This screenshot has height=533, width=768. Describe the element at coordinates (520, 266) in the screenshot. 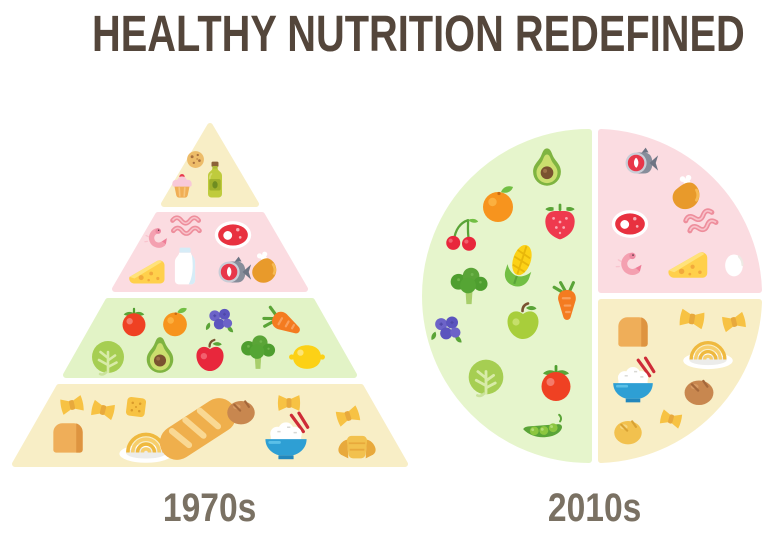

I see `corn-icon` at that location.